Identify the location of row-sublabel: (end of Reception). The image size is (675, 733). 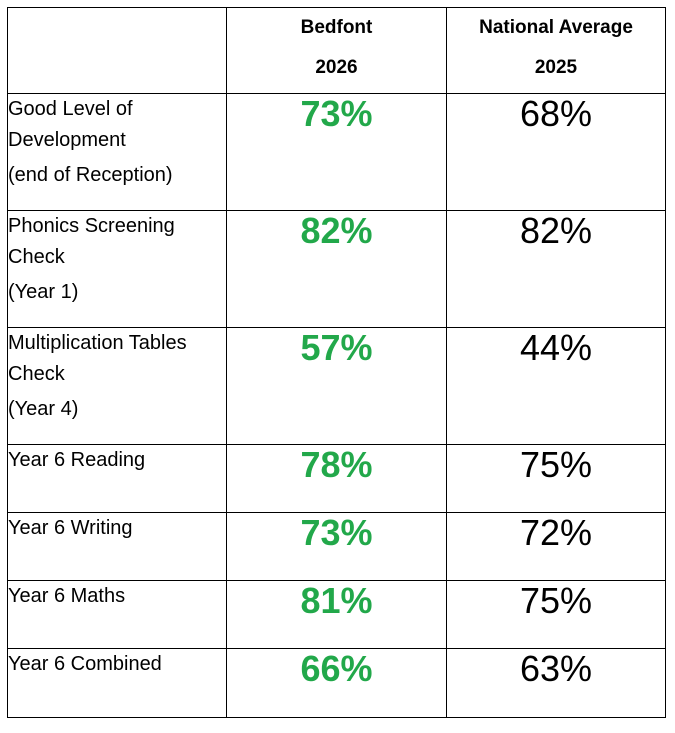
(90, 175).